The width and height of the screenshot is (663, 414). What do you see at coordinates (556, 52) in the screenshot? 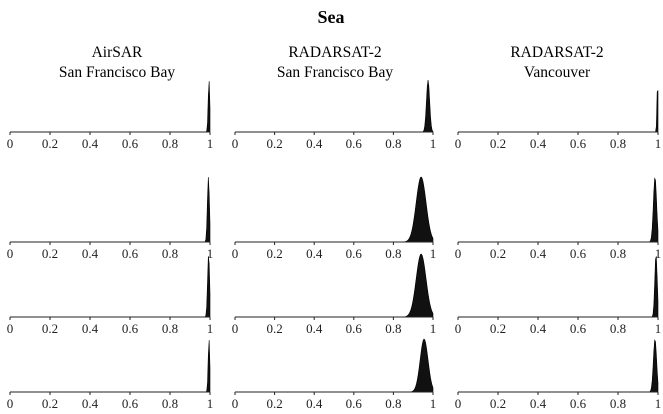
I see `column-3-title-line1: RADARSAT-2` at bounding box center [556, 52].